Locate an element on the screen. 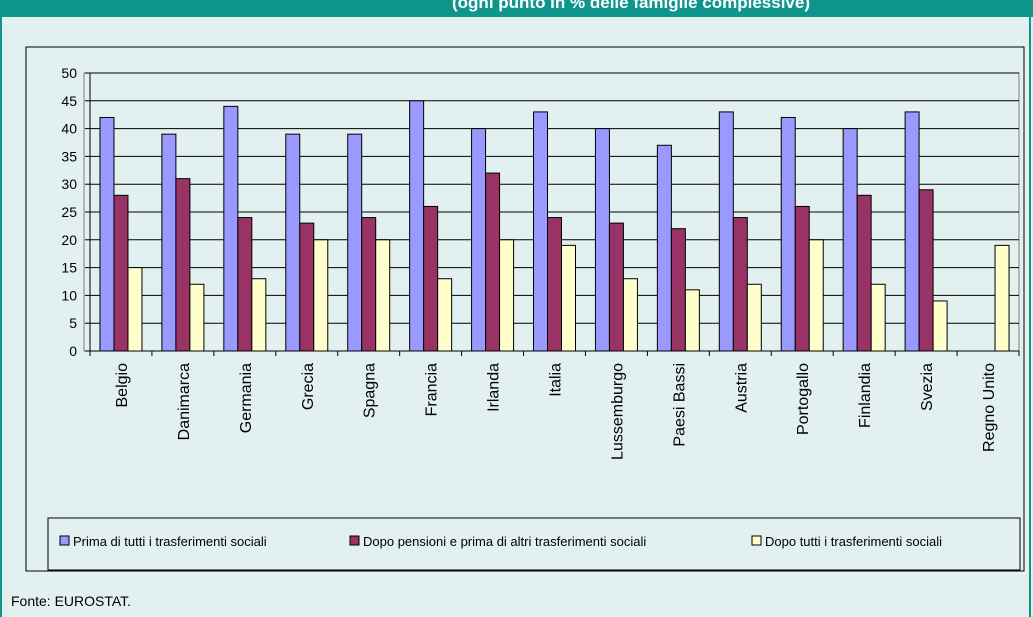 This screenshot has width=1033, height=617. x-tick-label: Belgio is located at coordinates (122, 385).